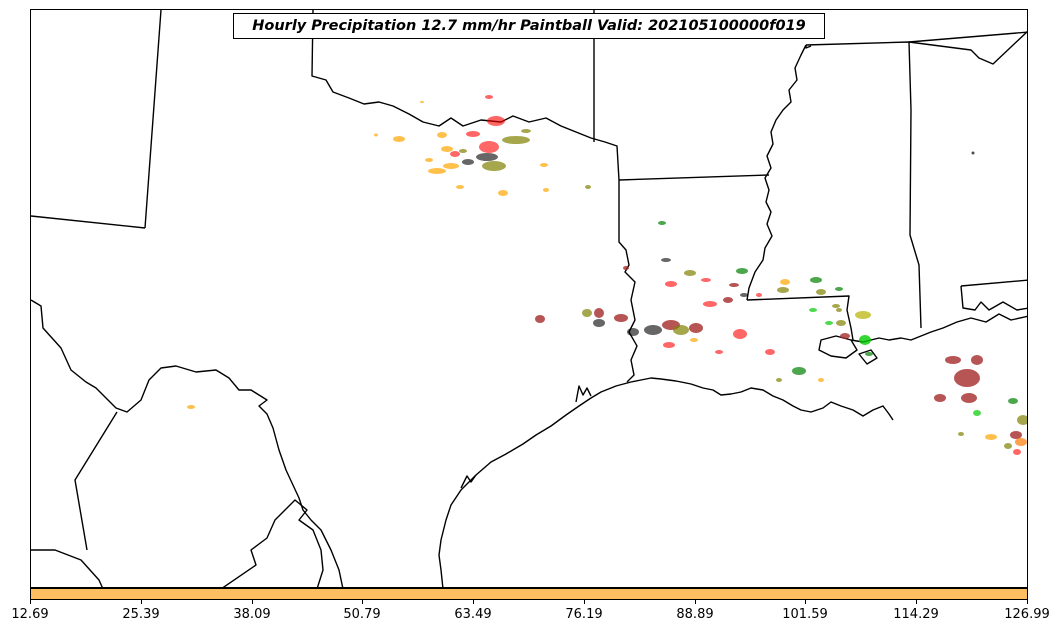 Image resolution: width=1062 pixels, height=633 pixels. Describe the element at coordinates (1027, 614) in the screenshot. I see `colorbar-tick-label: 126.99` at that location.